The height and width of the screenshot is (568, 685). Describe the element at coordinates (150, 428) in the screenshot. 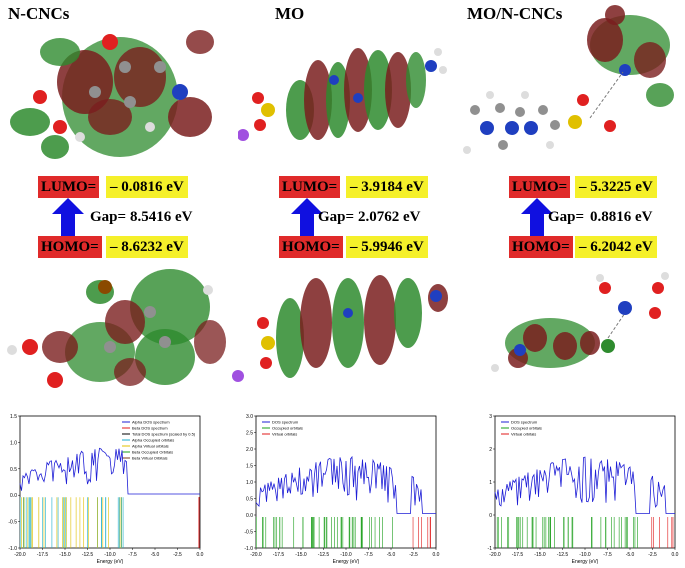

I see `legend-entry: Beta DOS spectrum` at that location.